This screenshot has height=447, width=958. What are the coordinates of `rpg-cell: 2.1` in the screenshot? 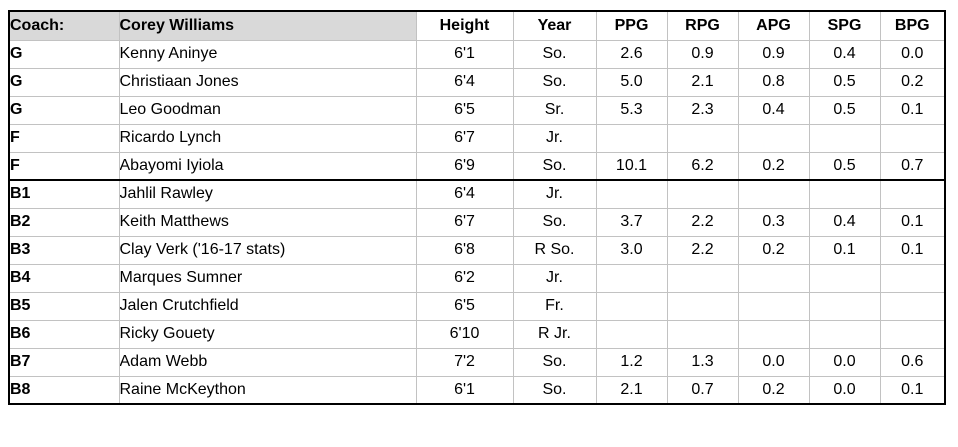 It's located at (702, 82).